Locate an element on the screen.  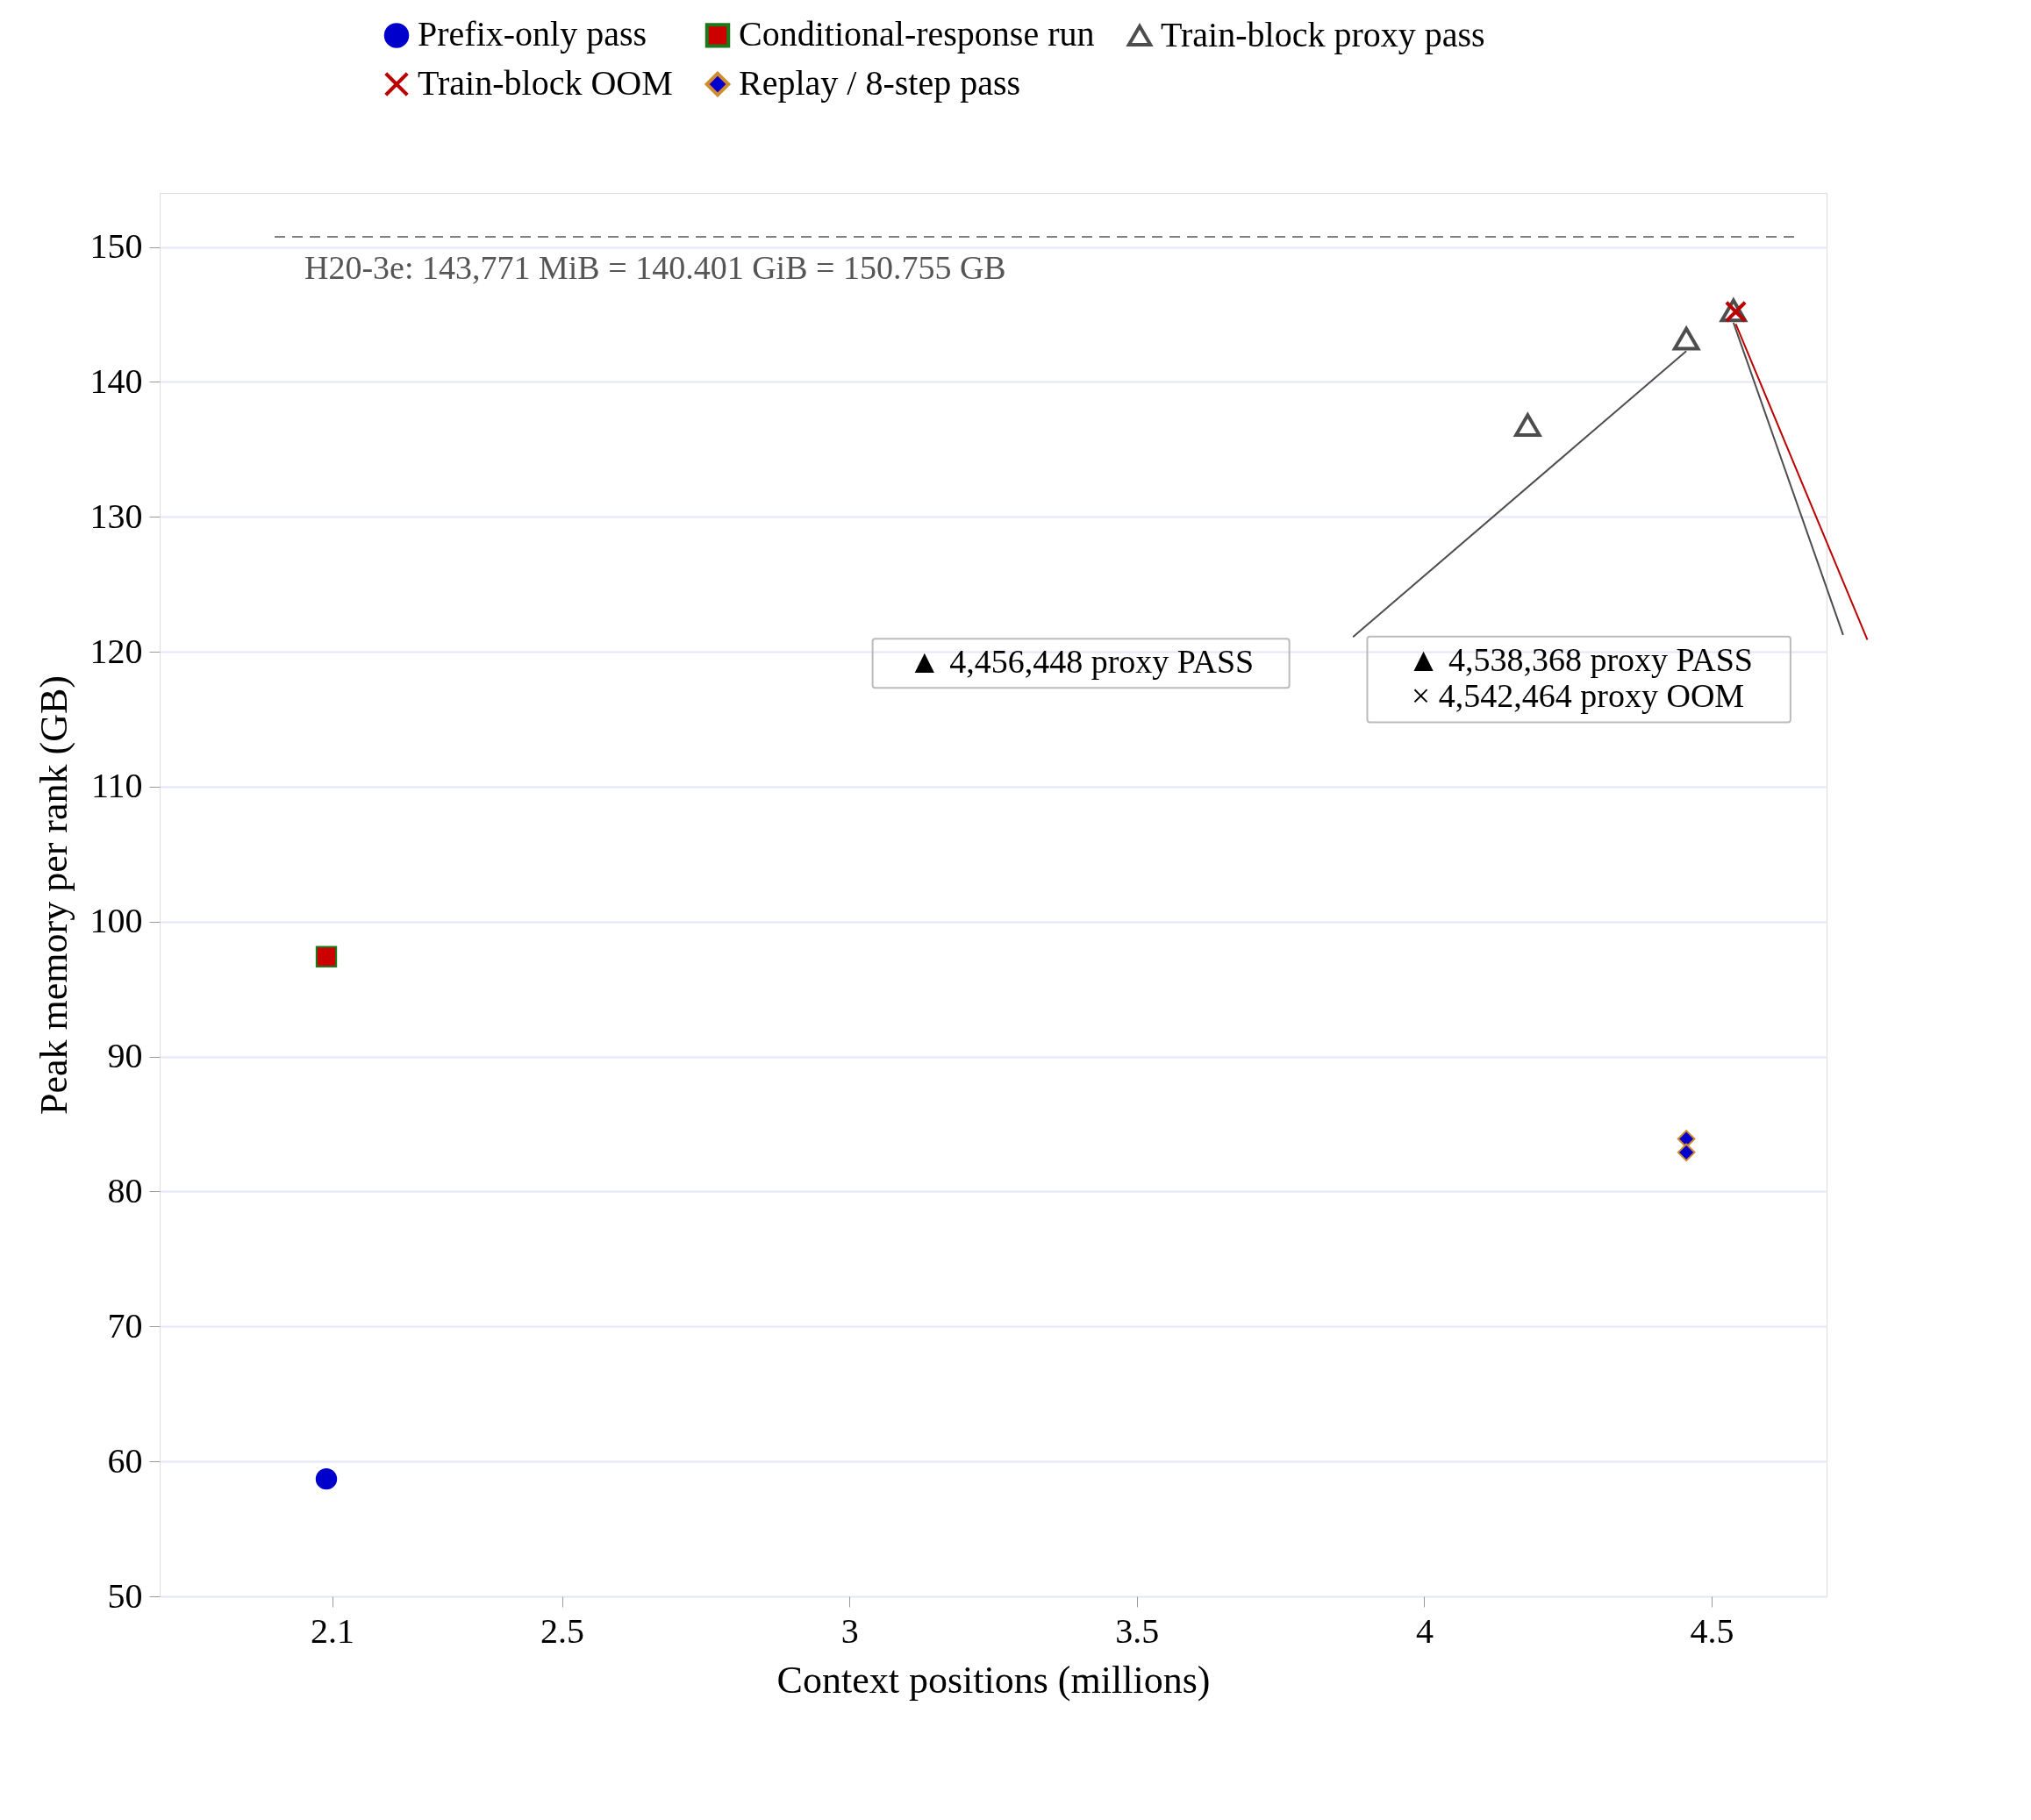
annotation: ▲ 4,538,368 proxy PASS is located at coordinates (1579, 659).